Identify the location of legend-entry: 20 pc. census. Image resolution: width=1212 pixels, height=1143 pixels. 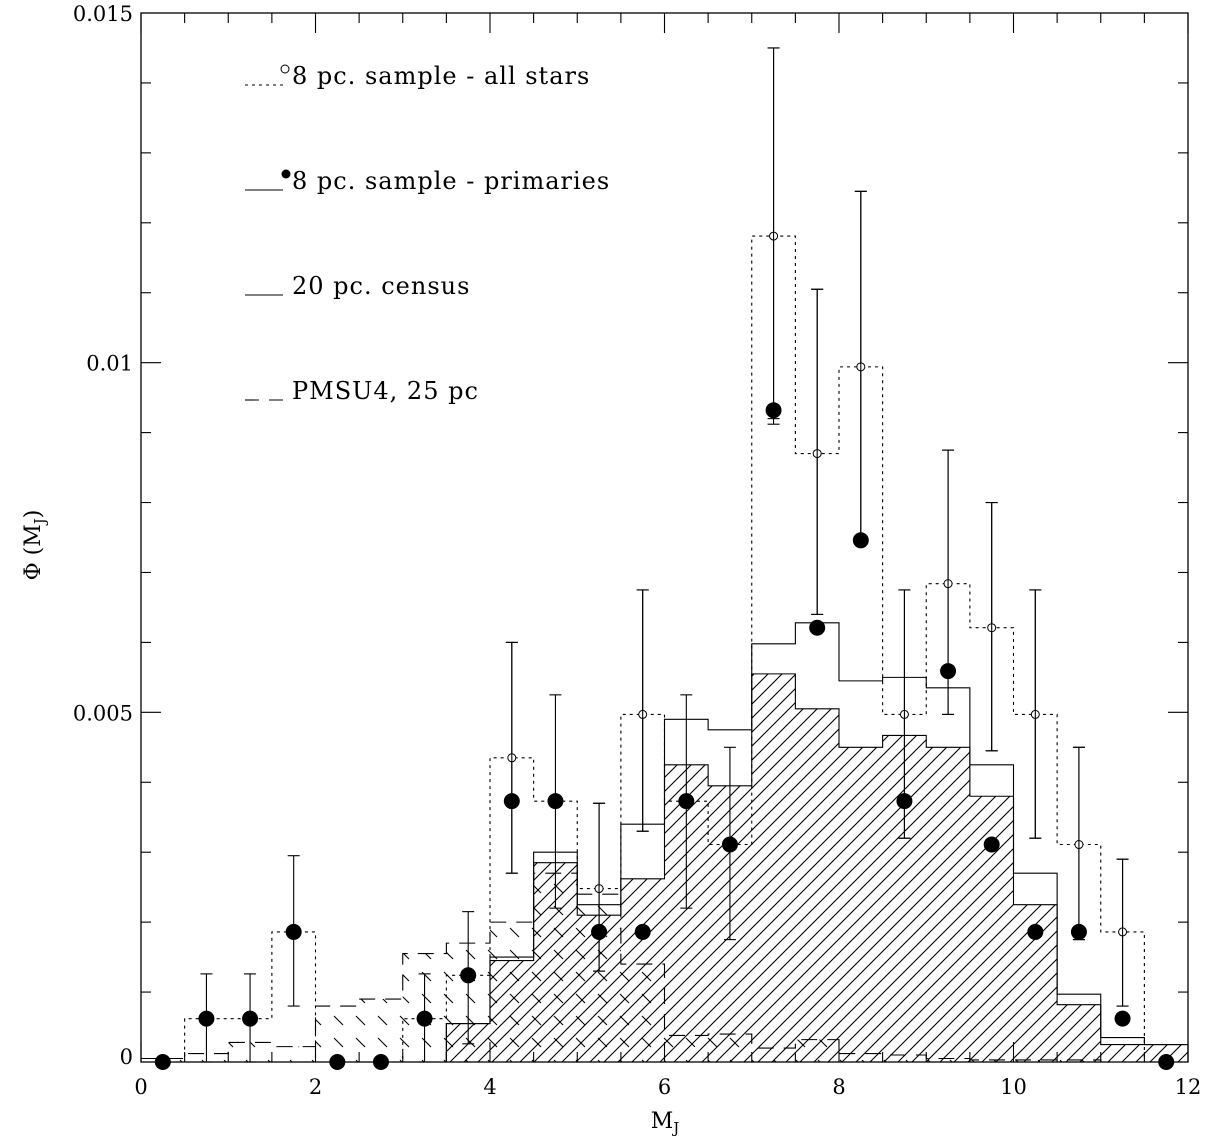
(357, 286).